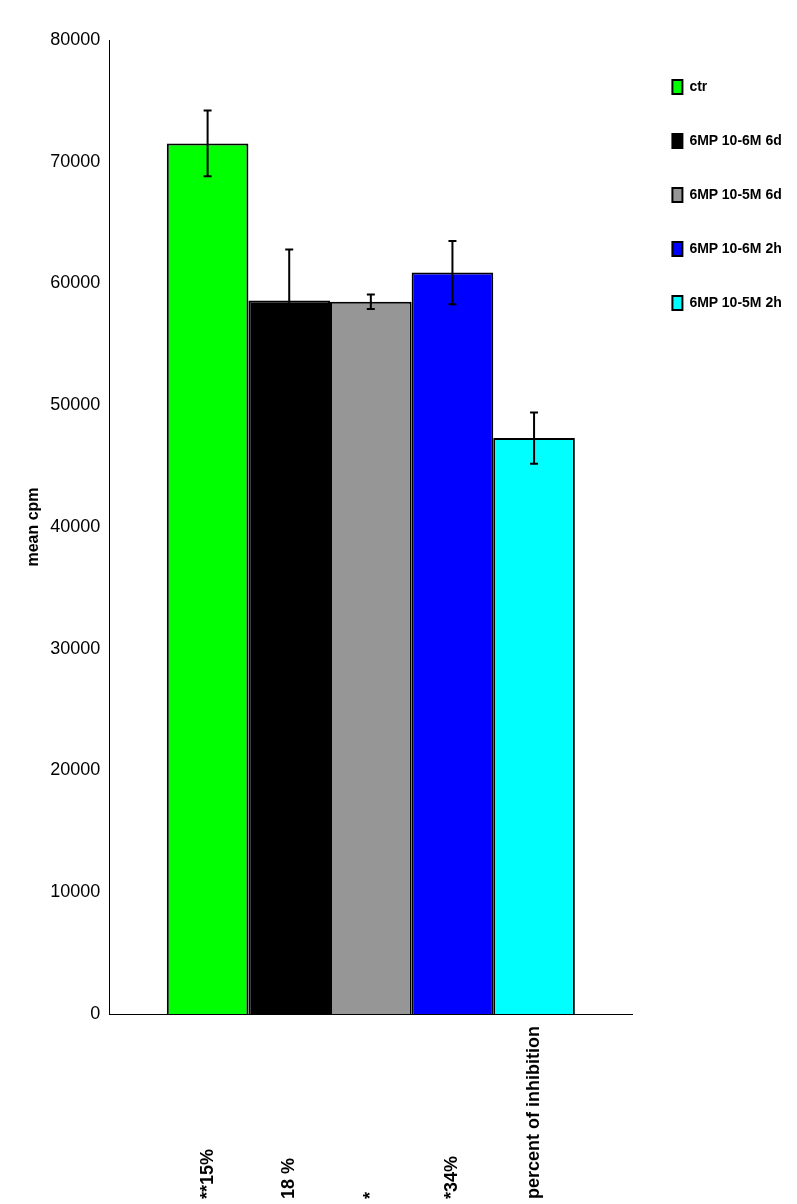  Describe the element at coordinates (206, 1173) in the screenshot. I see `text: **15%` at that location.